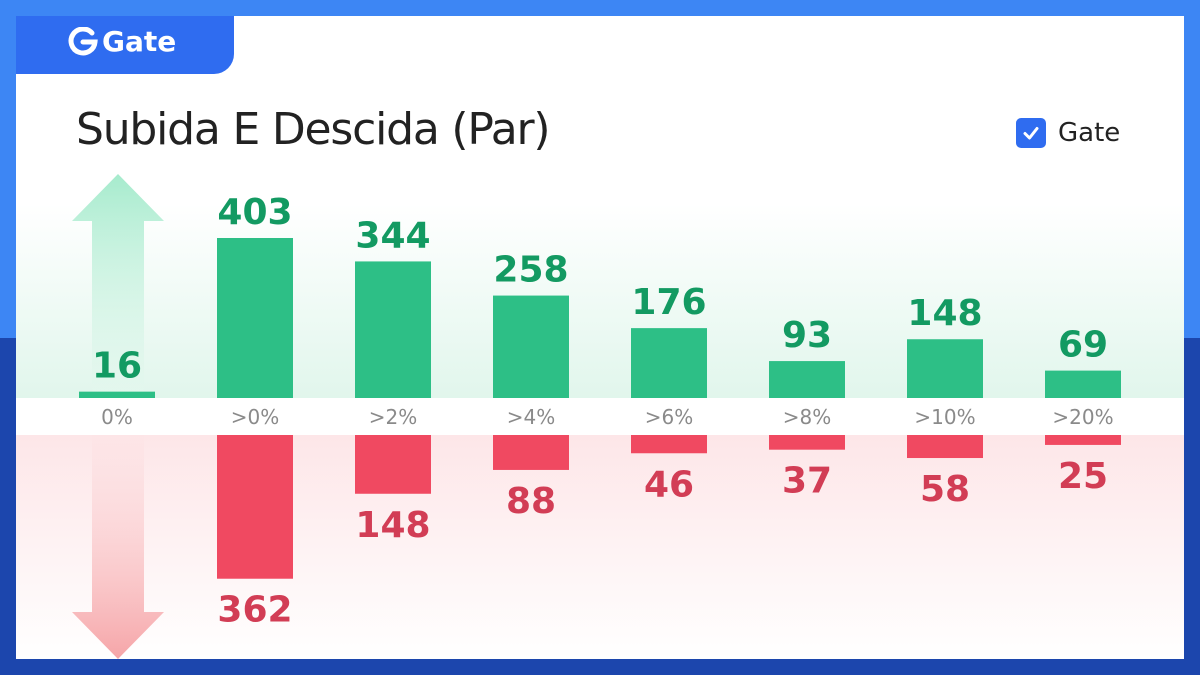 Image resolution: width=1200 pixels, height=675 pixels. What do you see at coordinates (531, 417) in the screenshot?
I see `tick-label: >4%` at bounding box center [531, 417].